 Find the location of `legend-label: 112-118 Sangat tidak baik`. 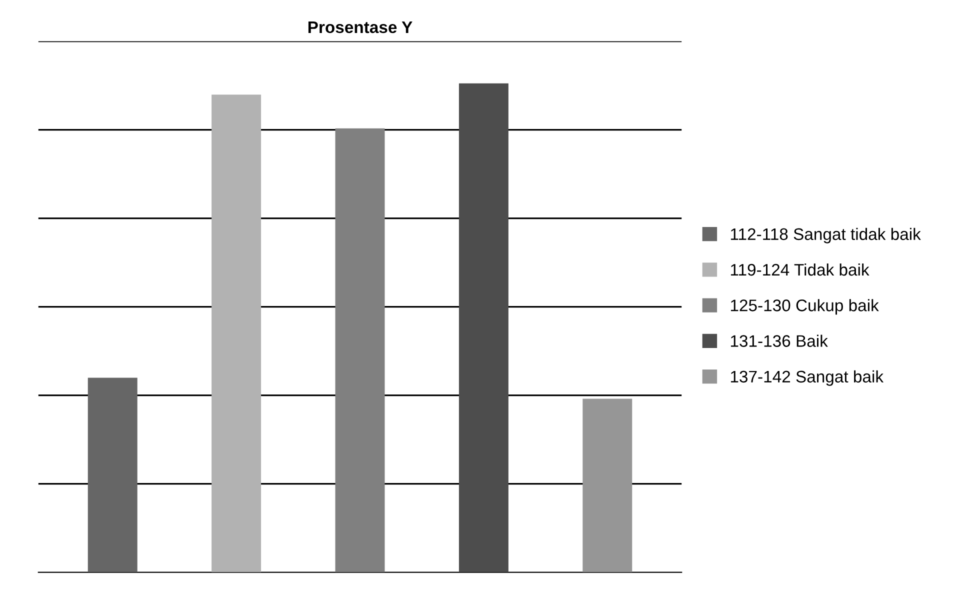

legend-label: 112-118 Sangat tidak baik is located at coordinates (825, 236).